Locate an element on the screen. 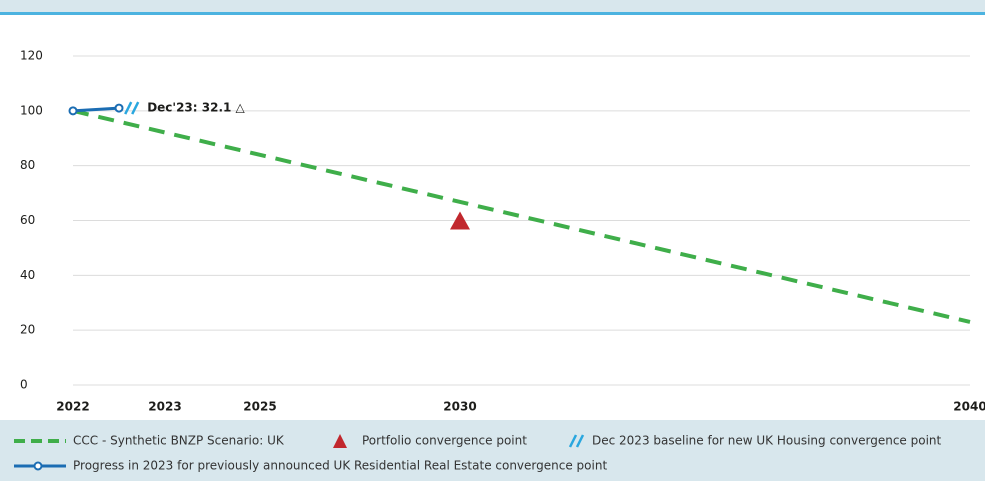 This screenshot has height=485, width=985. top-border is located at coordinates (492, 13).